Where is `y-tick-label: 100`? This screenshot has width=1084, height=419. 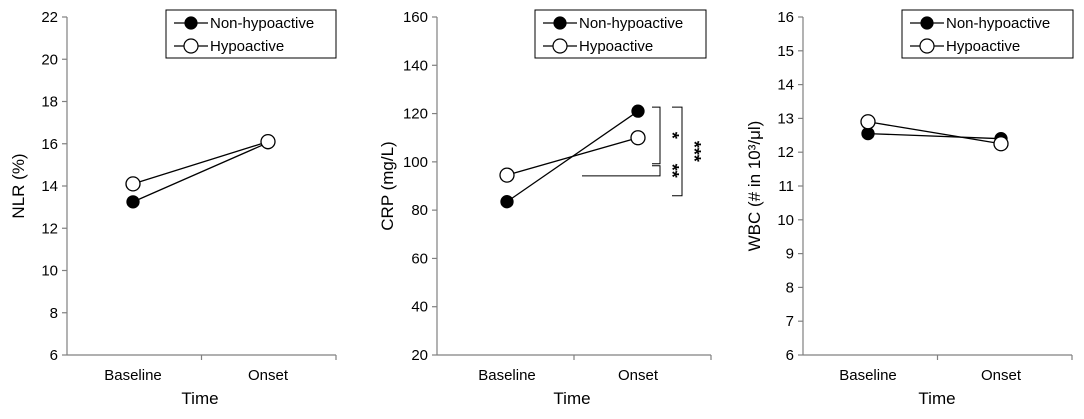
y-tick-label: 100 is located at coordinates (415, 162).